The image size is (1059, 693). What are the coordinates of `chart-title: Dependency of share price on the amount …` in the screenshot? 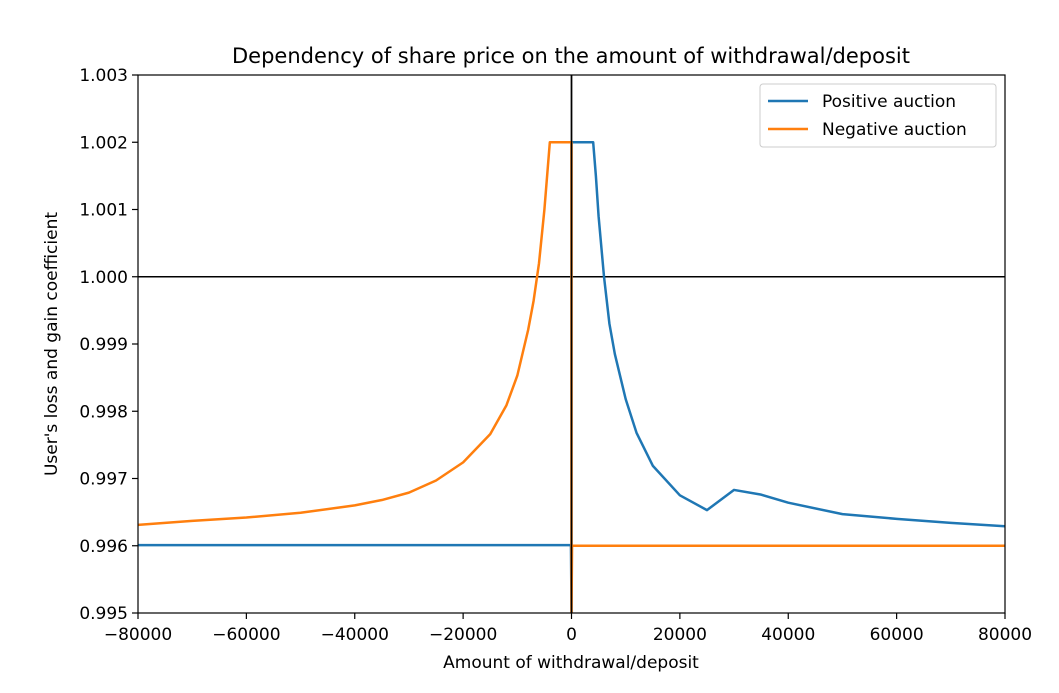 It's located at (571, 56).